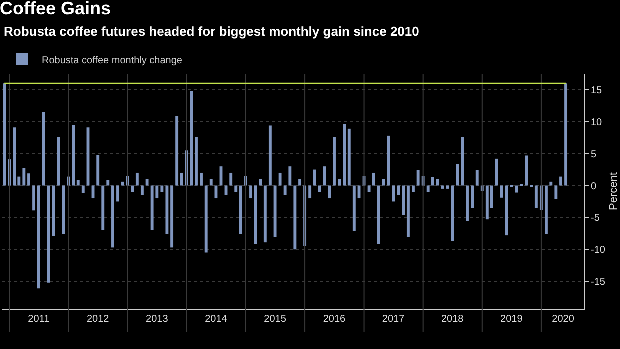  Describe the element at coordinates (594, 186) in the screenshot. I see `y-tick-label: 0` at that location.